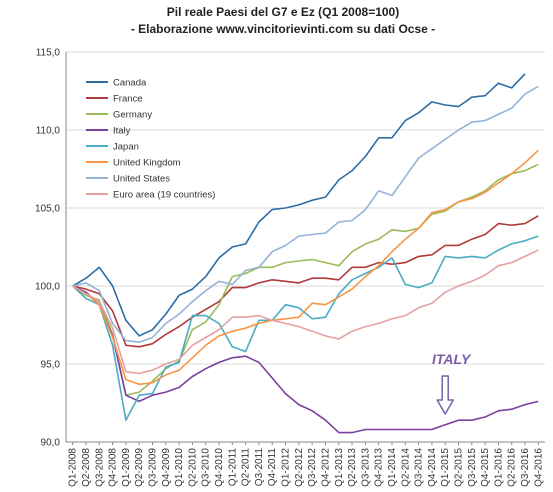 This screenshot has width=553, height=492. What do you see at coordinates (128, 99) in the screenshot?
I see `legend-label: France` at bounding box center [128, 99].